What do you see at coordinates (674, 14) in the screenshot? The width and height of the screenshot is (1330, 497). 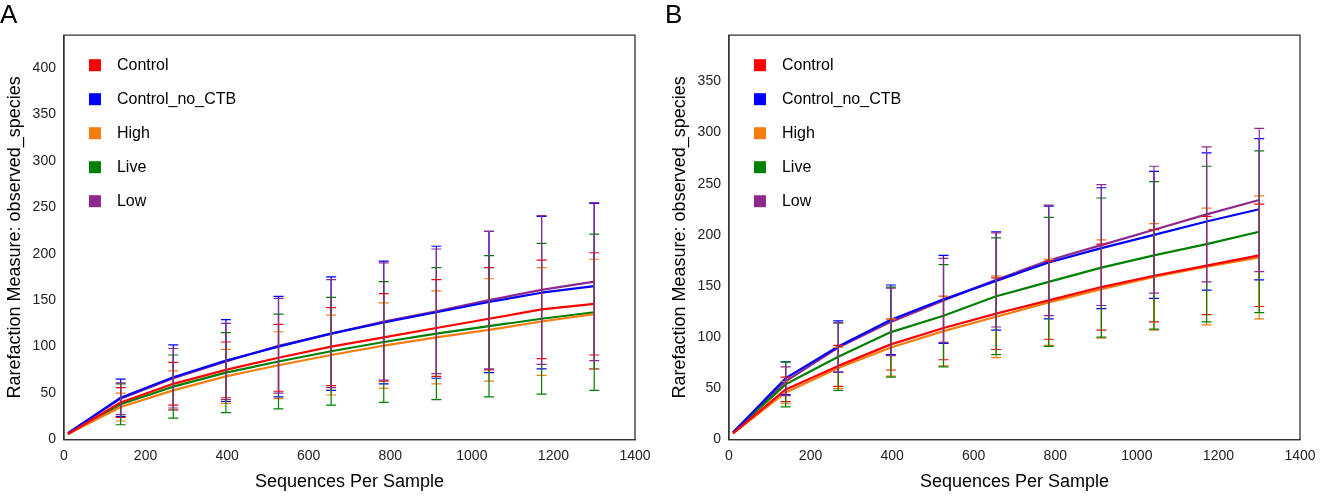 I see `chart-title: B` at bounding box center [674, 14].